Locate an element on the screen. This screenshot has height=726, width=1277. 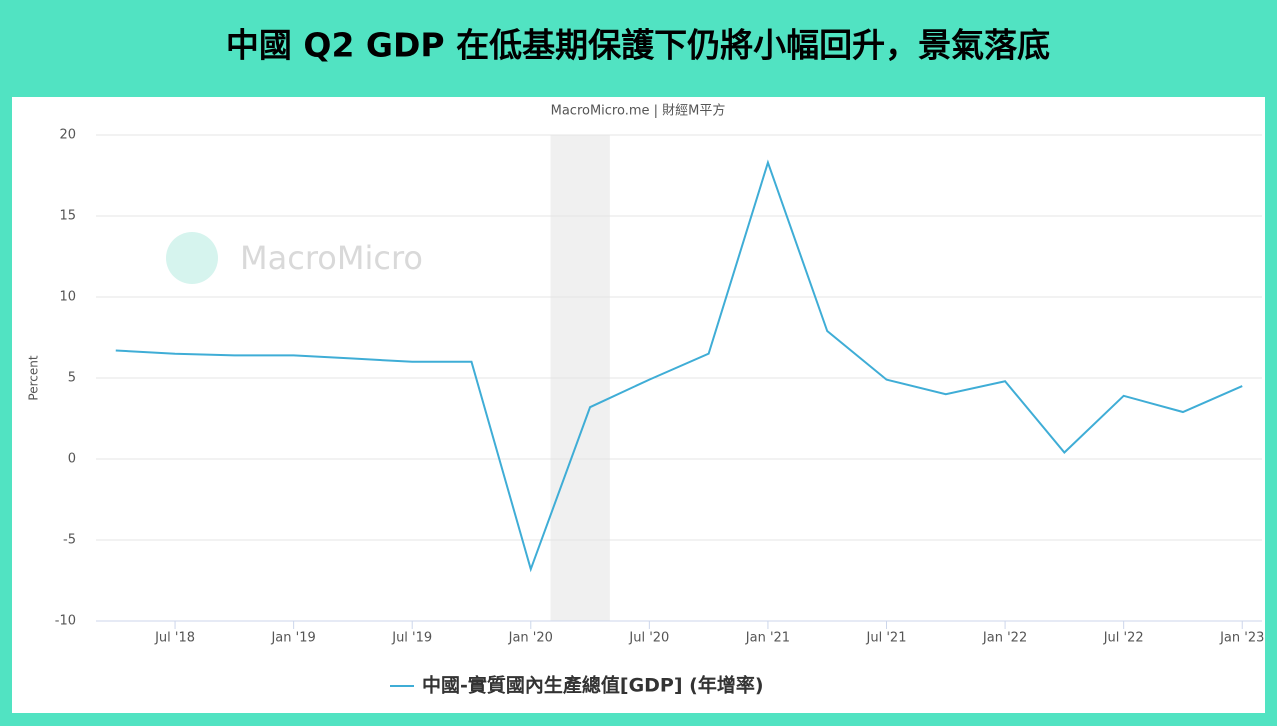
y-tick-label: 15 is located at coordinates (67, 216).